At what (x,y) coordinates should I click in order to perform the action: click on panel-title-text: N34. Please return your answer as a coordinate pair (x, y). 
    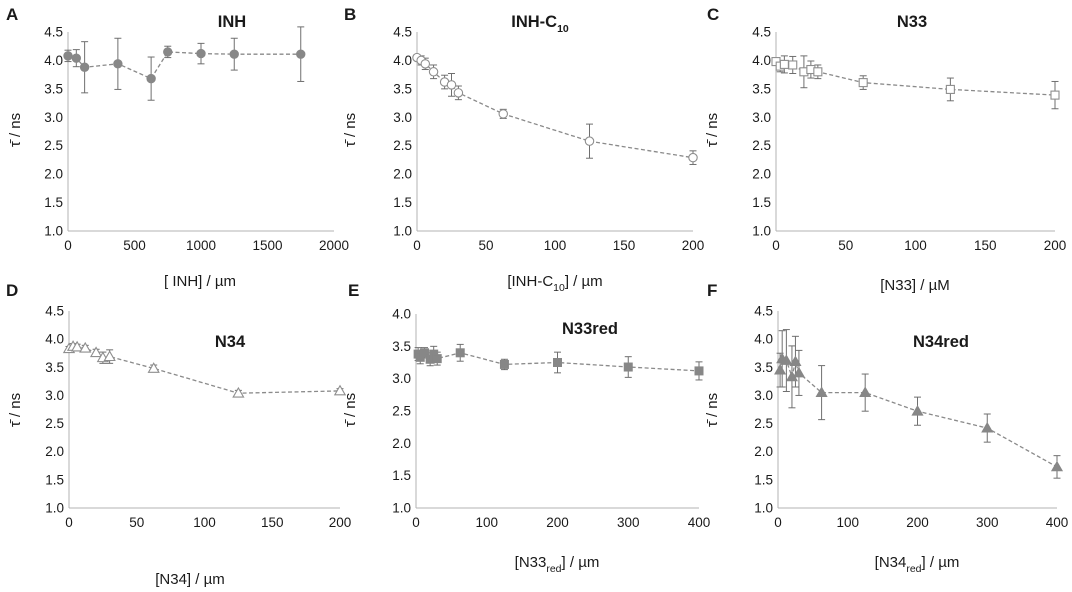
    Looking at the image, I should click on (230, 342).